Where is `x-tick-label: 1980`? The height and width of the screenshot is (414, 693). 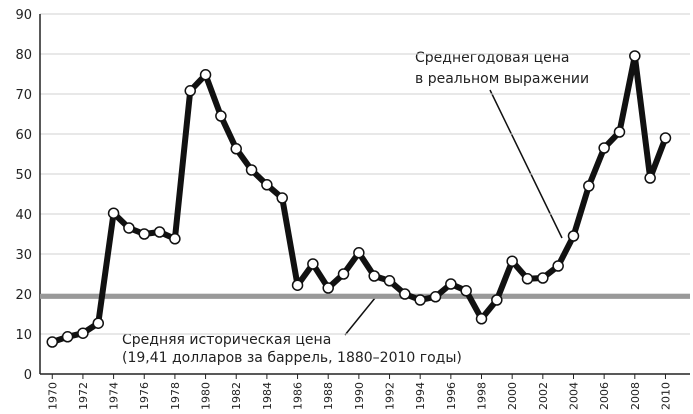 x-tick-label: 1980 is located at coordinates (206, 396).